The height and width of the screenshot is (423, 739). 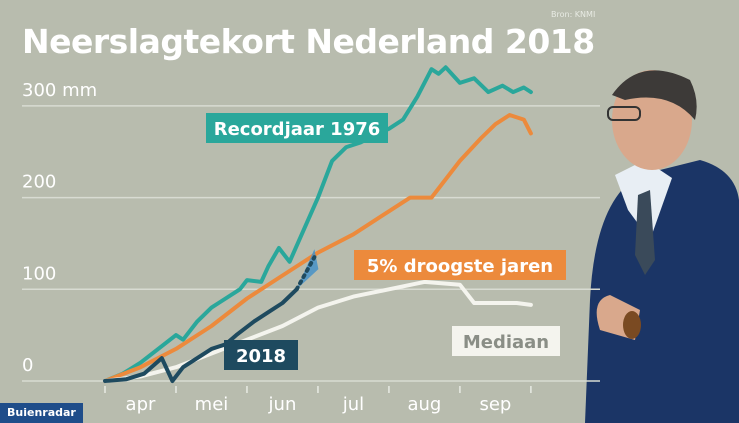 I want to click on y-tick-label: 100, so click(x=39, y=273).